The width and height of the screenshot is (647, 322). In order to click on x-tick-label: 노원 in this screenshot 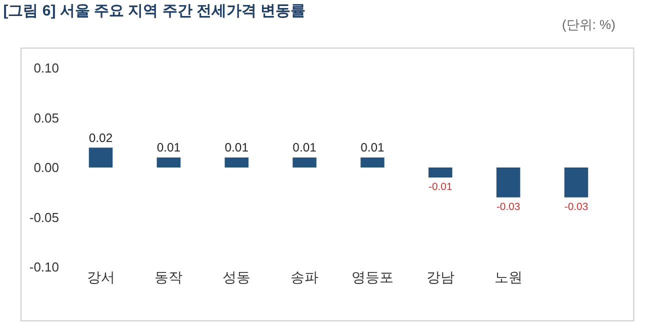, I will do `click(508, 277)`.